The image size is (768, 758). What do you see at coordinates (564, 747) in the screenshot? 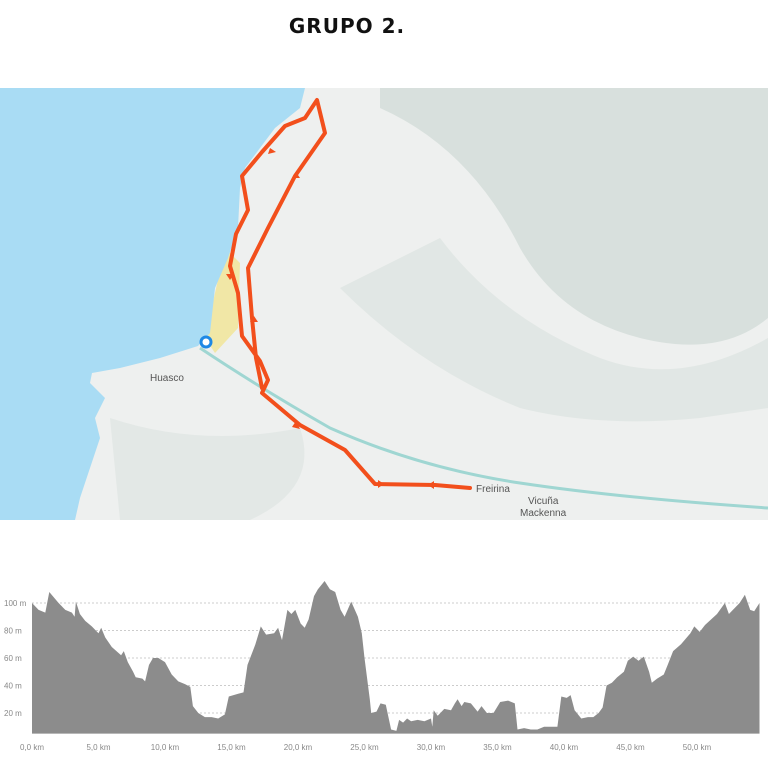
I see `x-tick-label: 40,0 km` at bounding box center [564, 747].